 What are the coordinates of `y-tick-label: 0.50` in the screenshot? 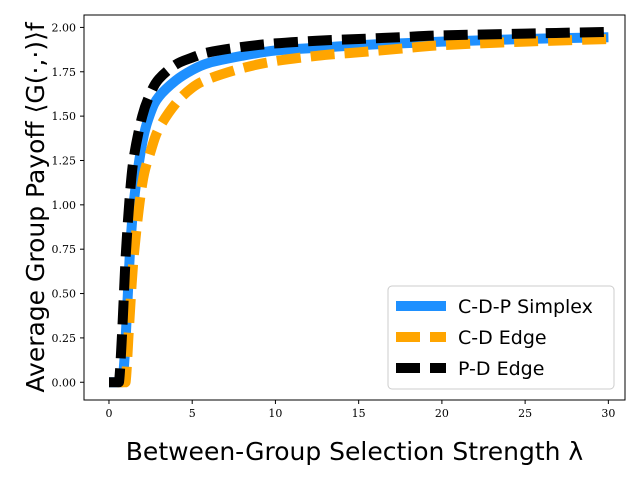 It's located at (64, 294).